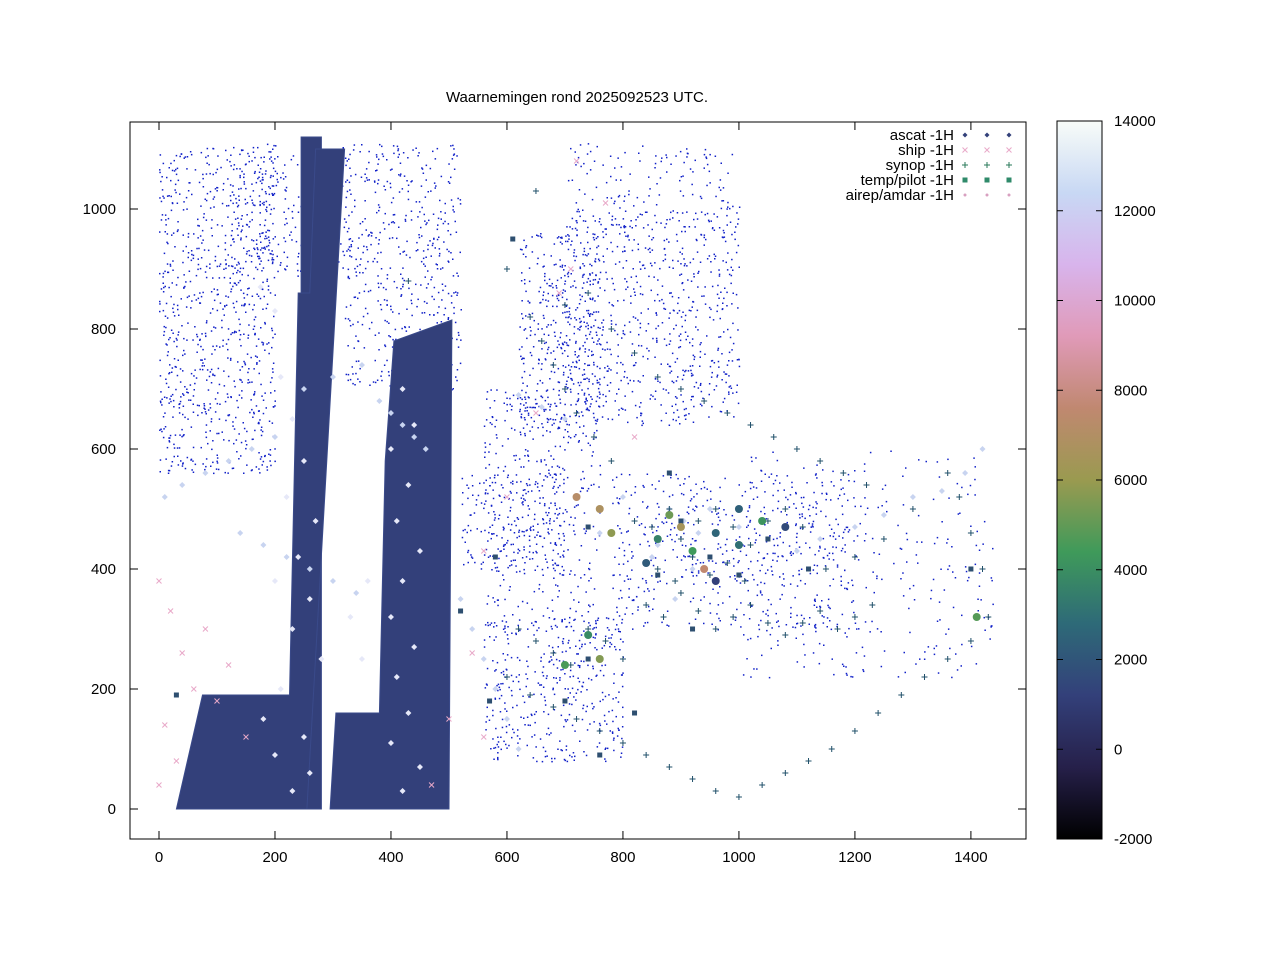 The width and height of the screenshot is (1280, 960). Describe the element at coordinates (260, 479) in the screenshot. I see `ascat-swath` at that location.